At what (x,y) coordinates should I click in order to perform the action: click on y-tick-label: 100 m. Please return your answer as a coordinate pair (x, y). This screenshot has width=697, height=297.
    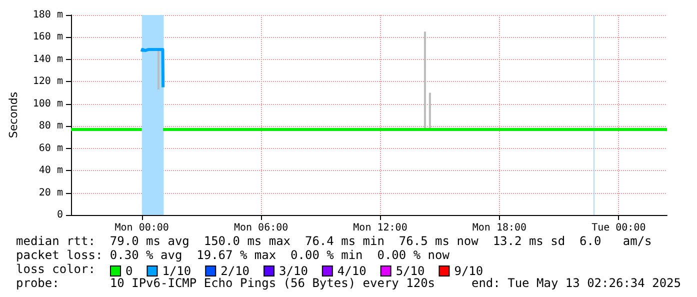
    Looking at the image, I should click on (47, 104).